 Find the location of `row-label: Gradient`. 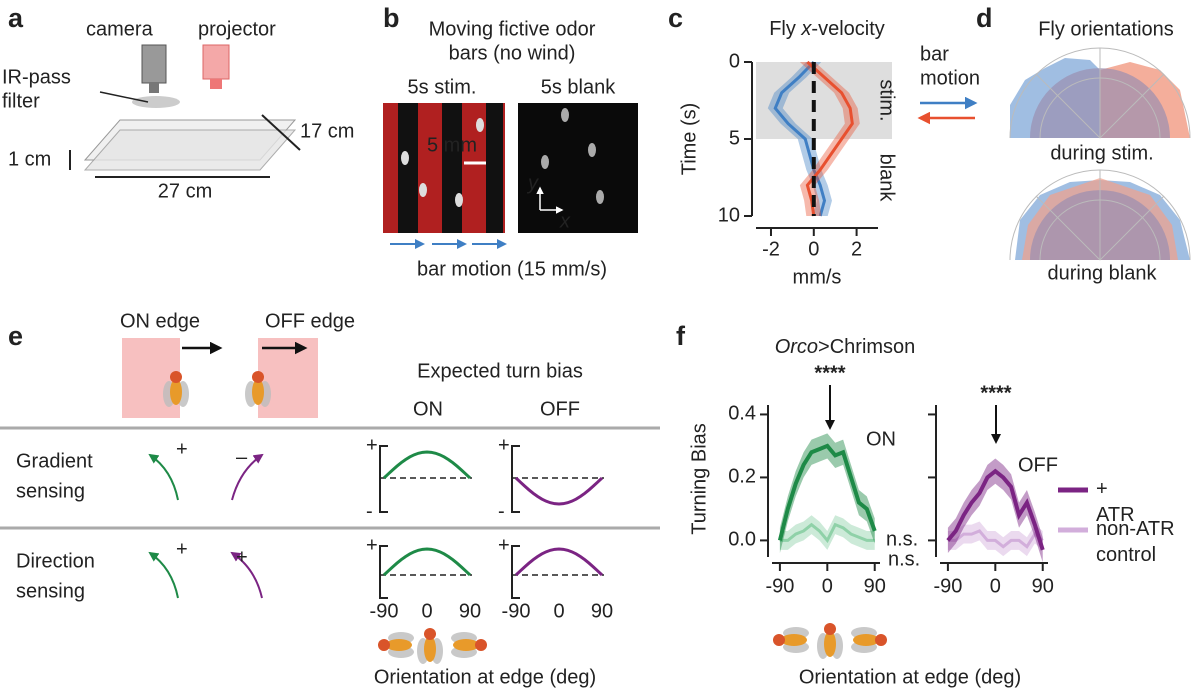

row-label: Gradient is located at coordinates (54, 461).